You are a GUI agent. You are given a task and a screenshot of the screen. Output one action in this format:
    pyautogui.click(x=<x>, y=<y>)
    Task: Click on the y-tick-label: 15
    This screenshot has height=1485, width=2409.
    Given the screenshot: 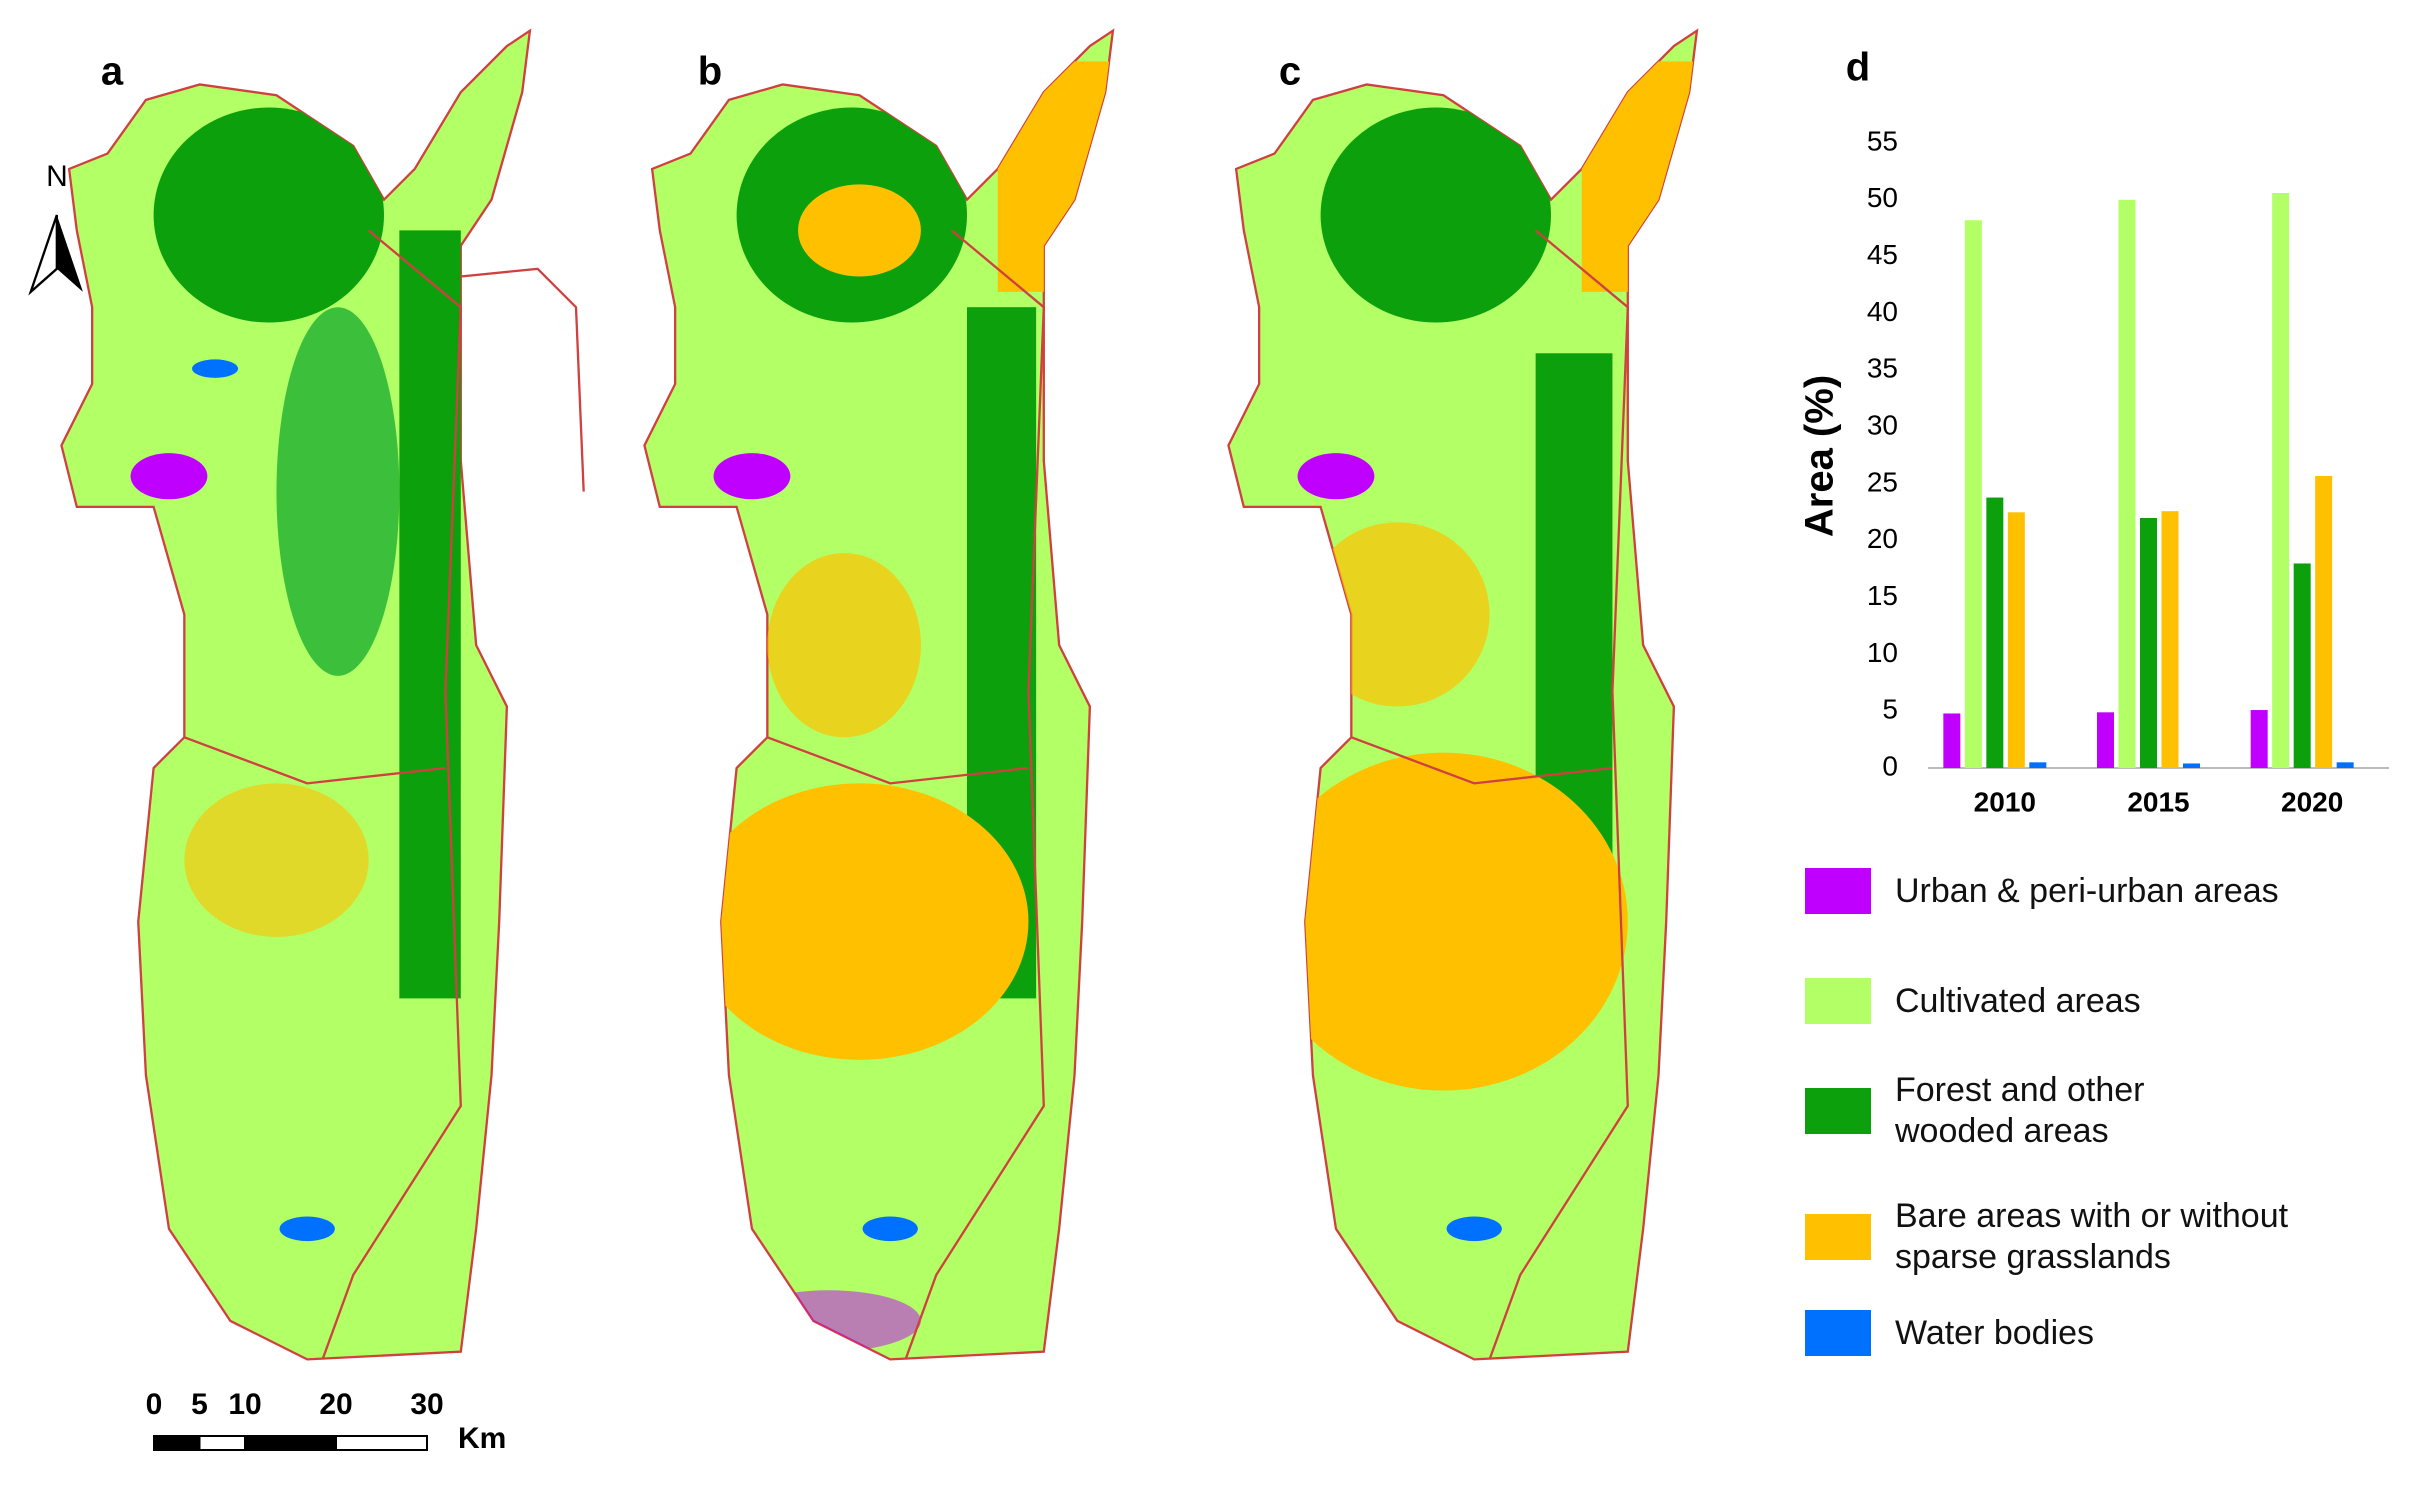 What is the action you would take?
    pyautogui.click(x=1882, y=595)
    